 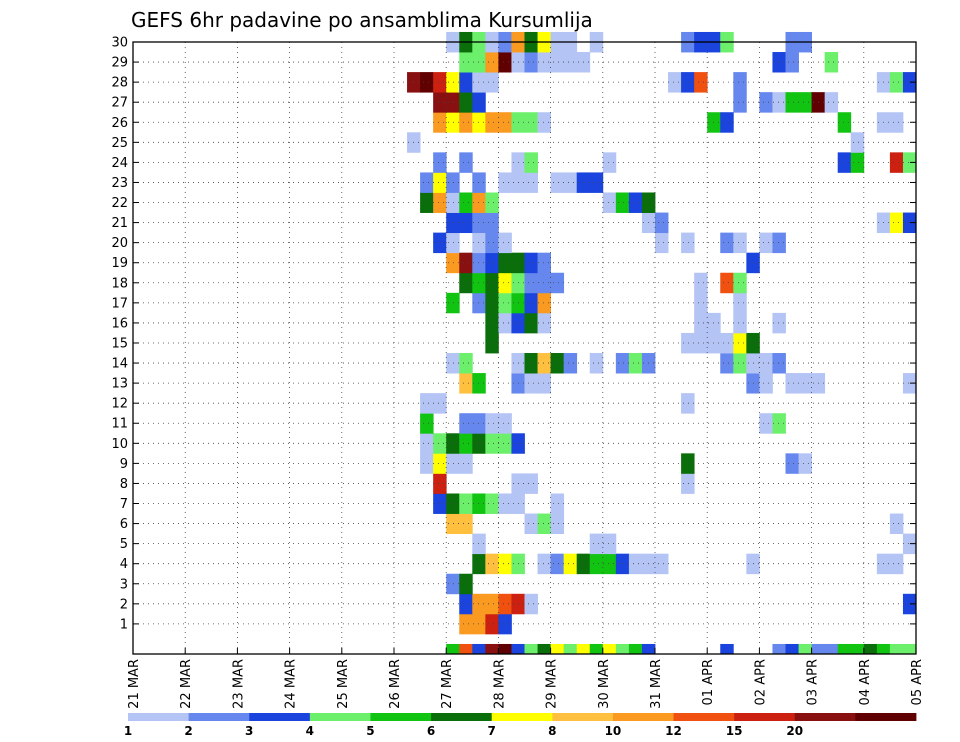 What do you see at coordinates (124, 544) in the screenshot?
I see `y-tick-label: 5` at bounding box center [124, 544].